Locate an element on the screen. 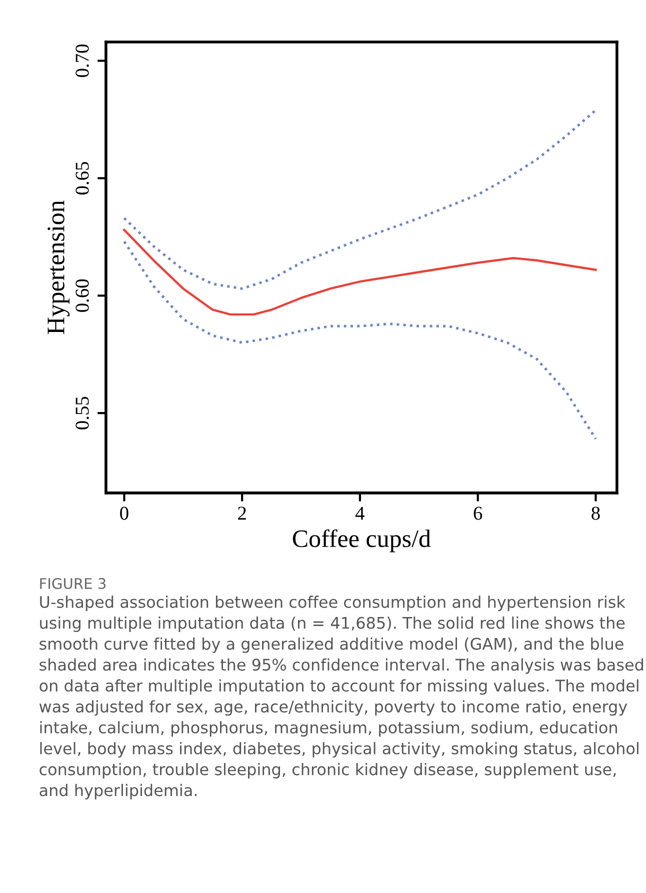 The height and width of the screenshot is (893, 646). caption: FIGURE 3 is located at coordinates (73, 584).